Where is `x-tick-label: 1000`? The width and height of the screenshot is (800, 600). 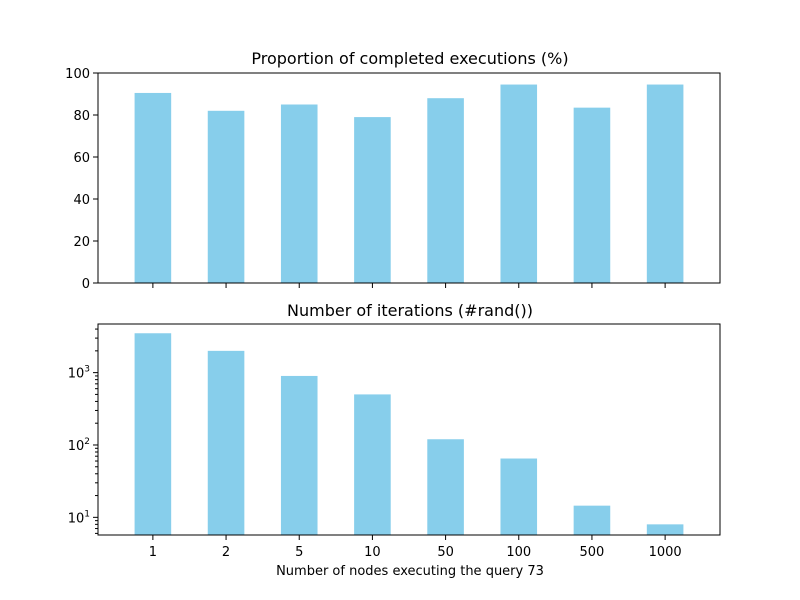
x-tick-label: 1000 is located at coordinates (665, 552).